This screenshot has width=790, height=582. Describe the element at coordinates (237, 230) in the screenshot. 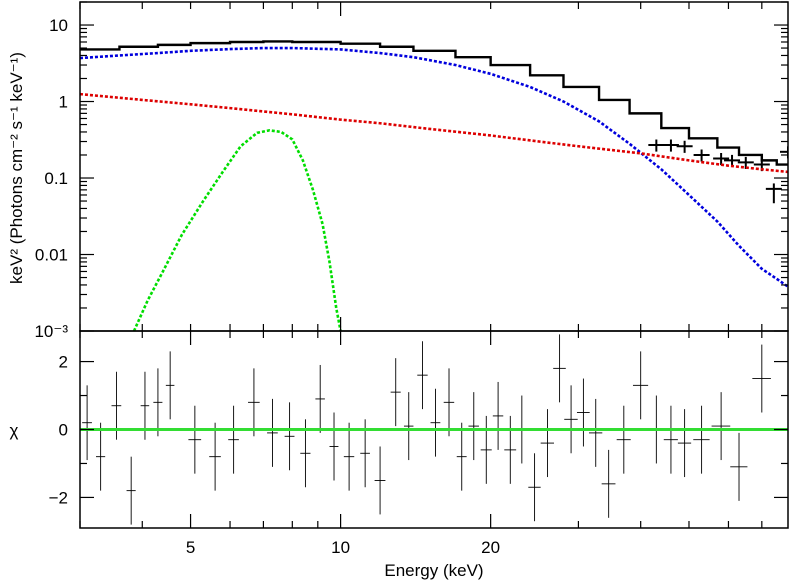

I see `spectrum-series-4-model-line` at that location.